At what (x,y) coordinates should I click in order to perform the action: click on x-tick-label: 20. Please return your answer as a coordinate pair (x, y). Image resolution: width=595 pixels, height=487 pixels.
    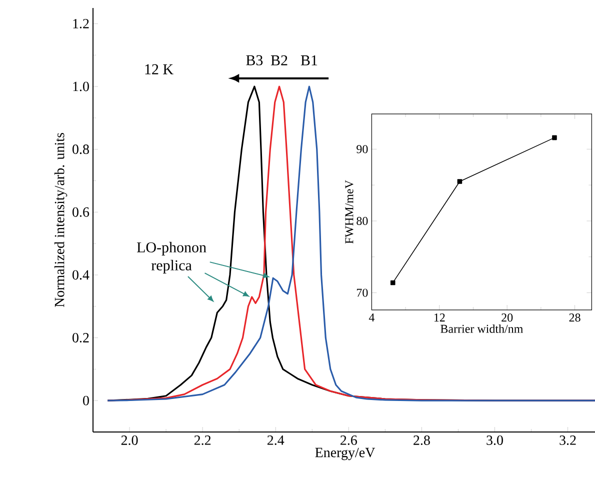
    Looking at the image, I should click on (507, 318).